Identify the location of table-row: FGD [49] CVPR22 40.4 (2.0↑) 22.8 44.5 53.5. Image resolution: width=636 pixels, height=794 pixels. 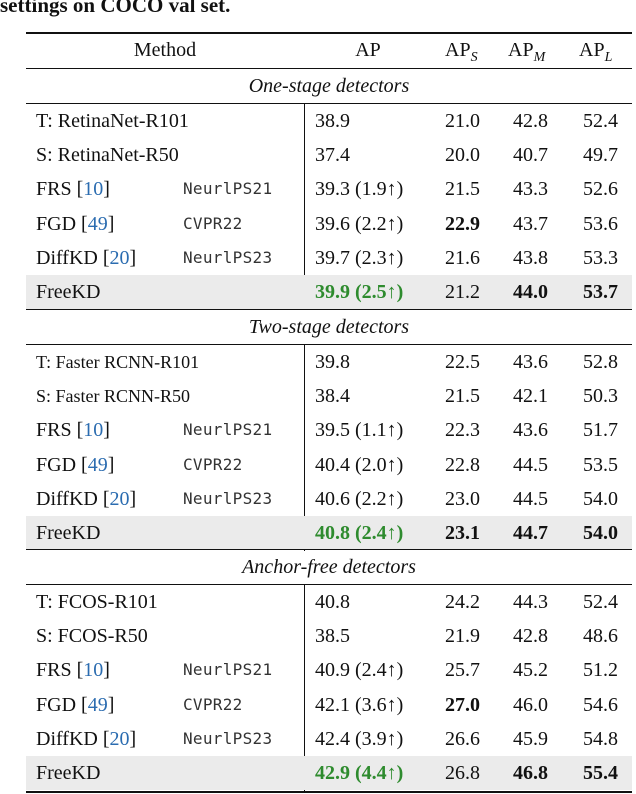
(329, 465).